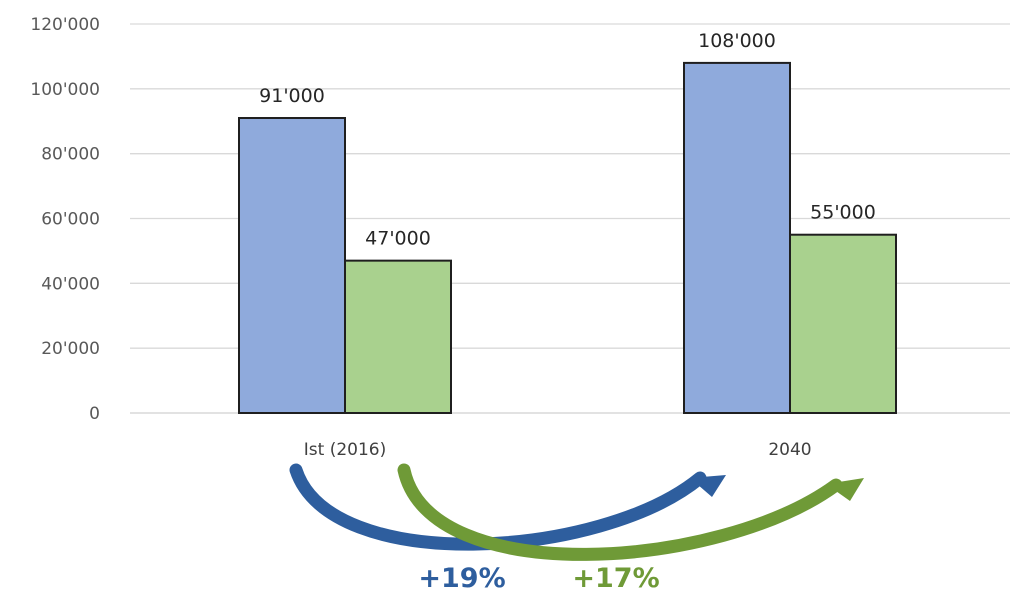 This screenshot has width=1012, height=592. What do you see at coordinates (345, 450) in the screenshot?
I see `x-category-label: Ist (2016)` at bounding box center [345, 450].